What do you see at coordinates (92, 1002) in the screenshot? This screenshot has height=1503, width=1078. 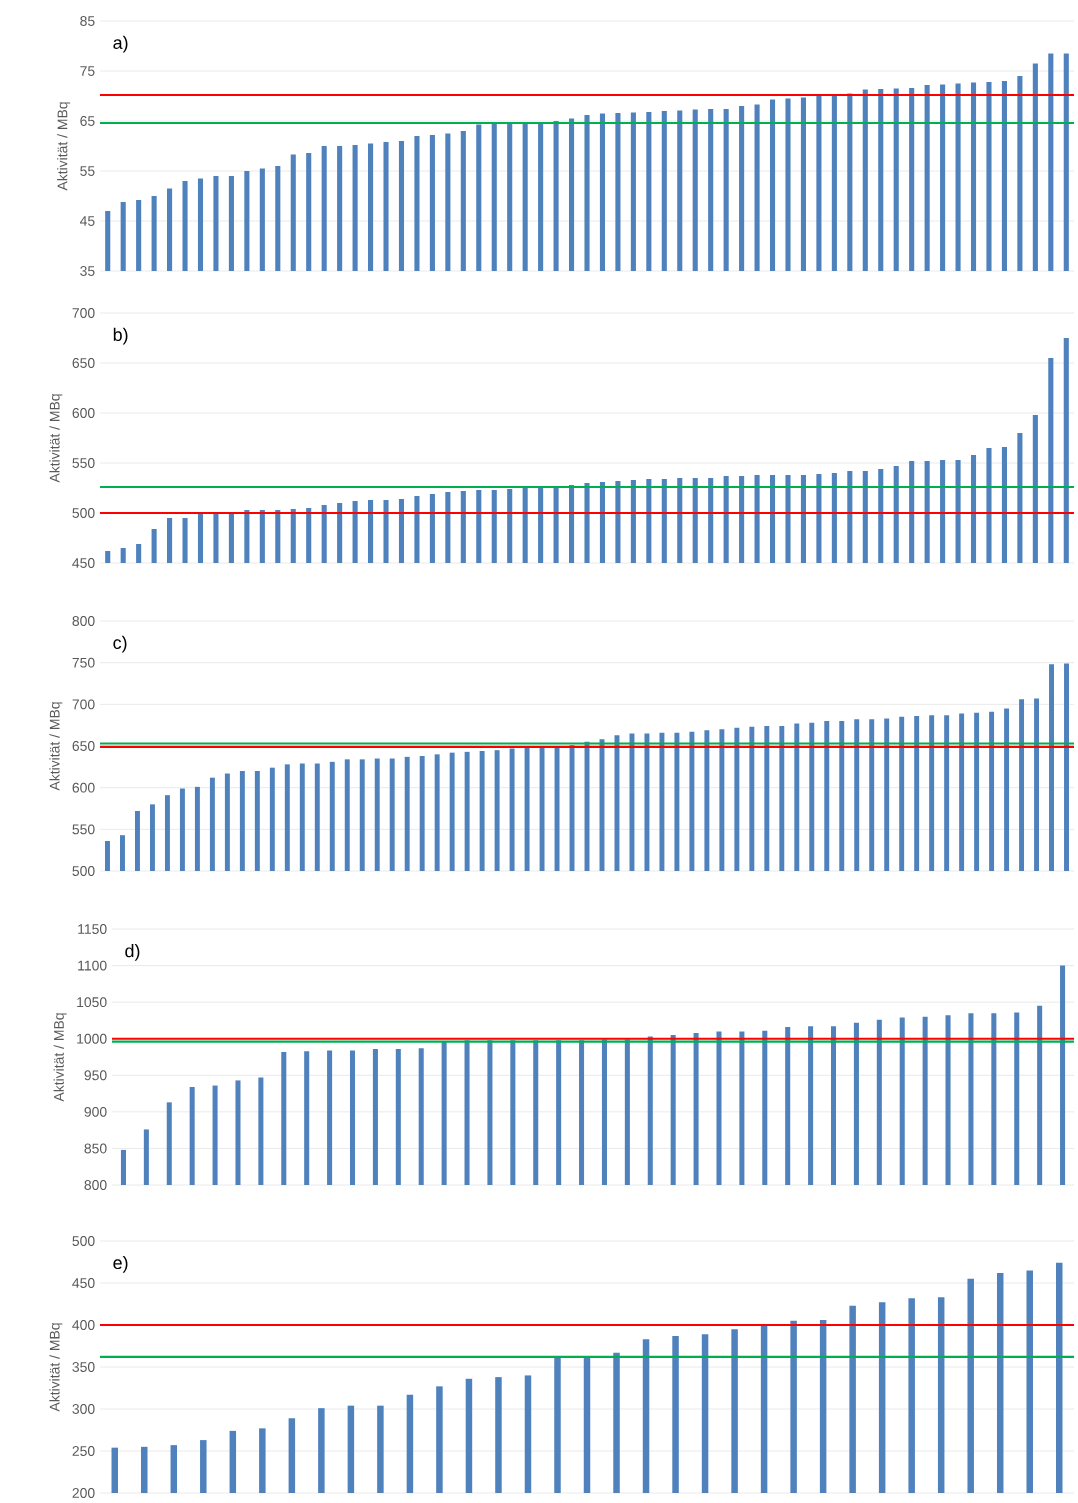 I see `y-tick-label: 1050` at bounding box center [92, 1002].